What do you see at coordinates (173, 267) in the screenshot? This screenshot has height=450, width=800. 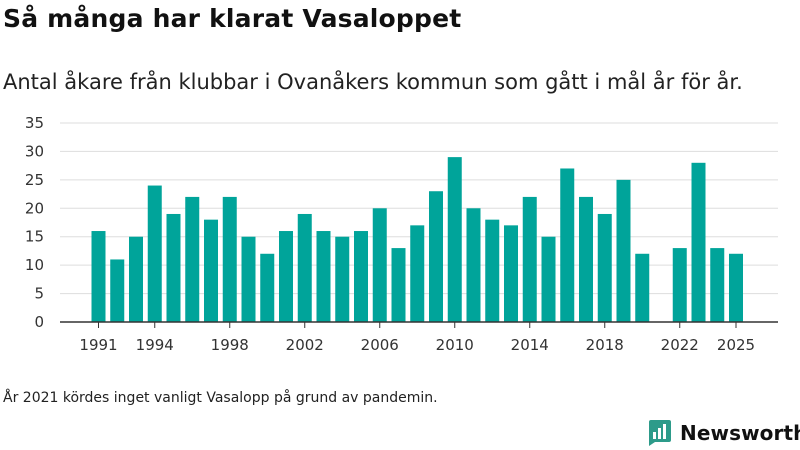 I see `bar-1995` at bounding box center [173, 267].